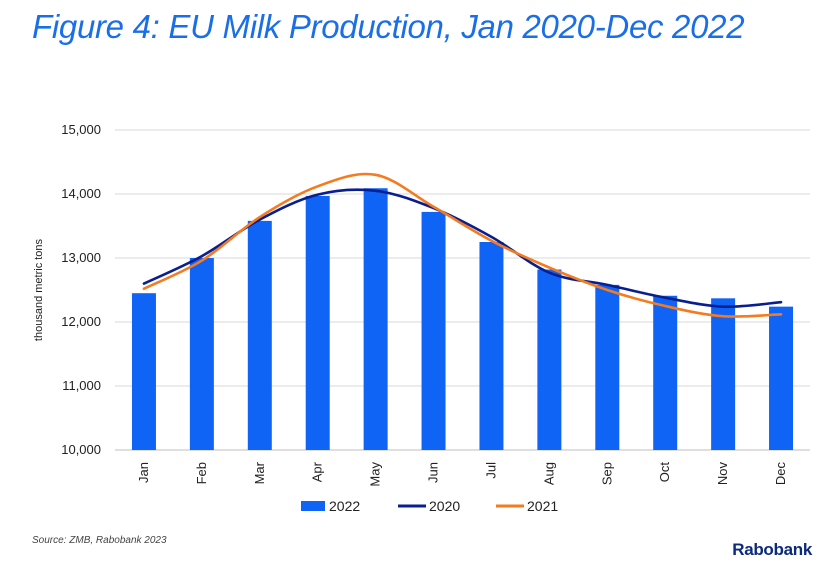 The height and width of the screenshot is (563, 820). What do you see at coordinates (259, 472) in the screenshot?
I see `x-tick-label: Mar` at bounding box center [259, 472].